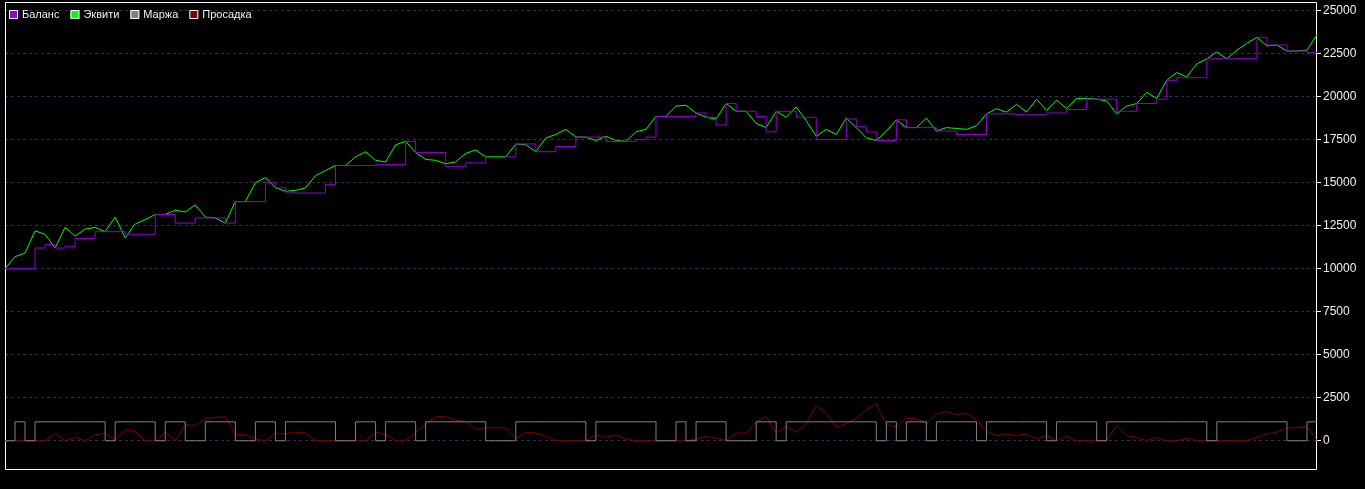  What do you see at coordinates (1326, 440) in the screenshot?
I see `y-tick-label: 0` at bounding box center [1326, 440].